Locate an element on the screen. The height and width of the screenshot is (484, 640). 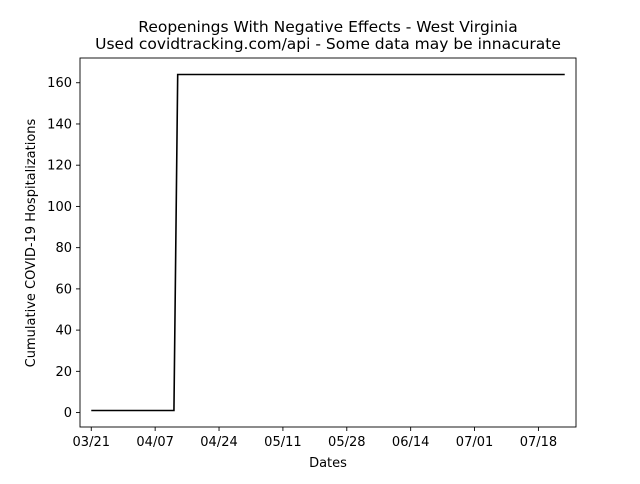
x-tick-label: 05/11 is located at coordinates (282, 442).